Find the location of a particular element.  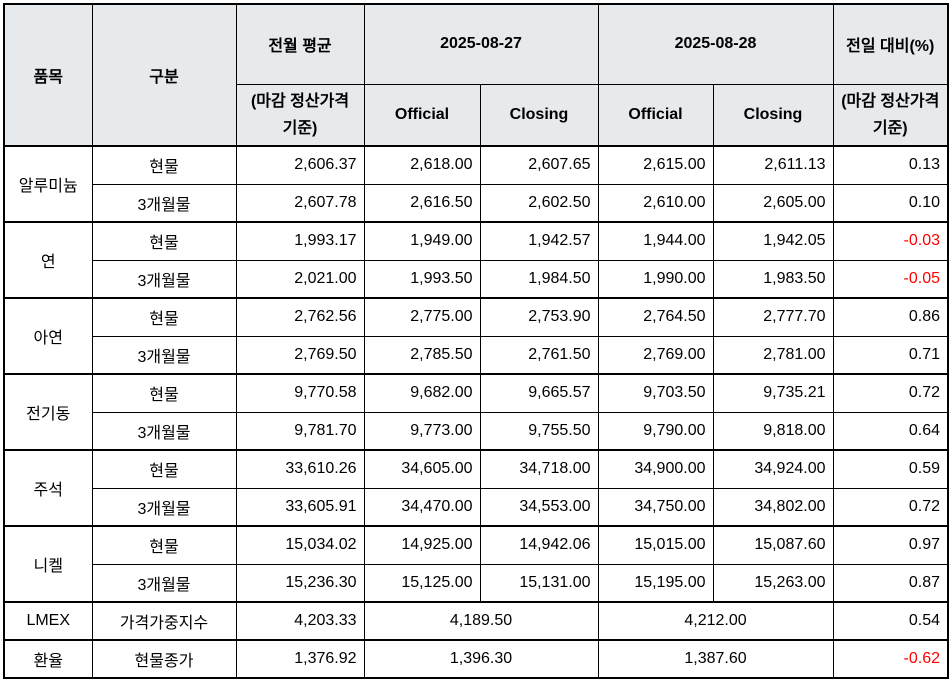

header-category: 구분 is located at coordinates (164, 75).